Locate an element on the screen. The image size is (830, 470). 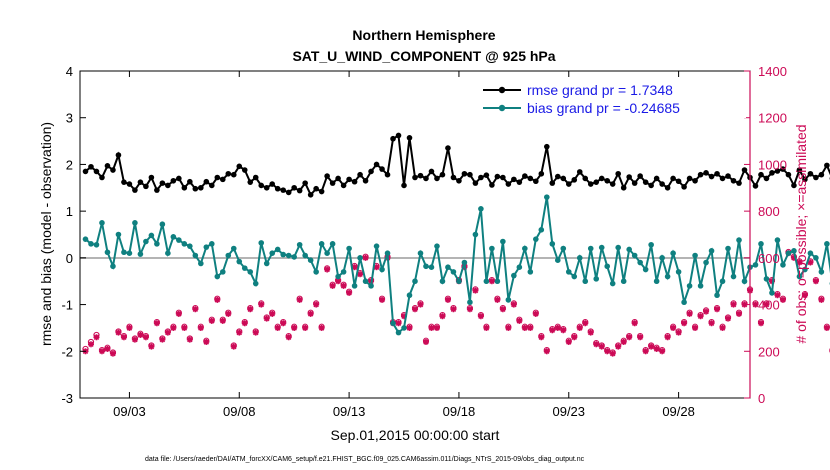
y-tick-label-left: 0 is located at coordinates (69, 258).